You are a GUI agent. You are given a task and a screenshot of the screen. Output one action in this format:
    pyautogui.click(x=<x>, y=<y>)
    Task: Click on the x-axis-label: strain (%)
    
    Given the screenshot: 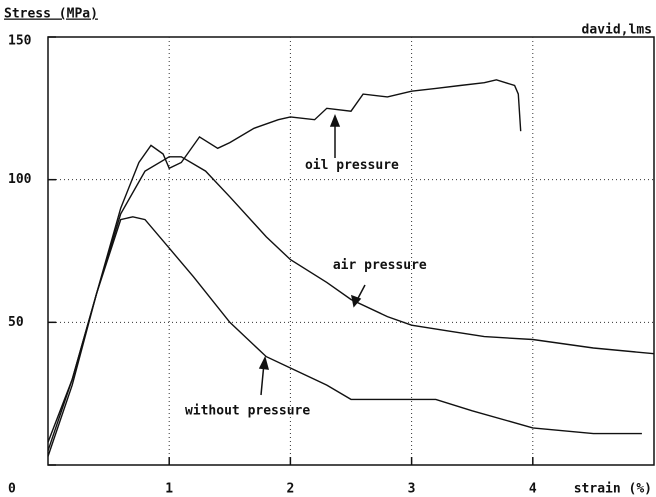 What is the action you would take?
    pyautogui.click(x=613, y=489)
    